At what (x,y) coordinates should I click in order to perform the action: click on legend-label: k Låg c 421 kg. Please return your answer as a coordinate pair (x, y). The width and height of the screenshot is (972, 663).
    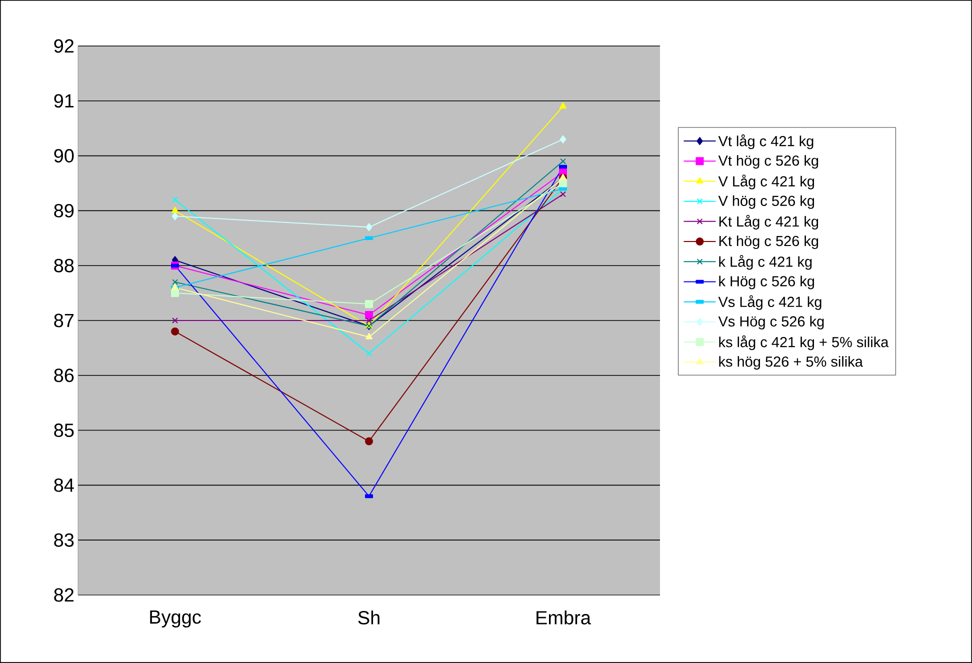
    Looking at the image, I should click on (765, 262).